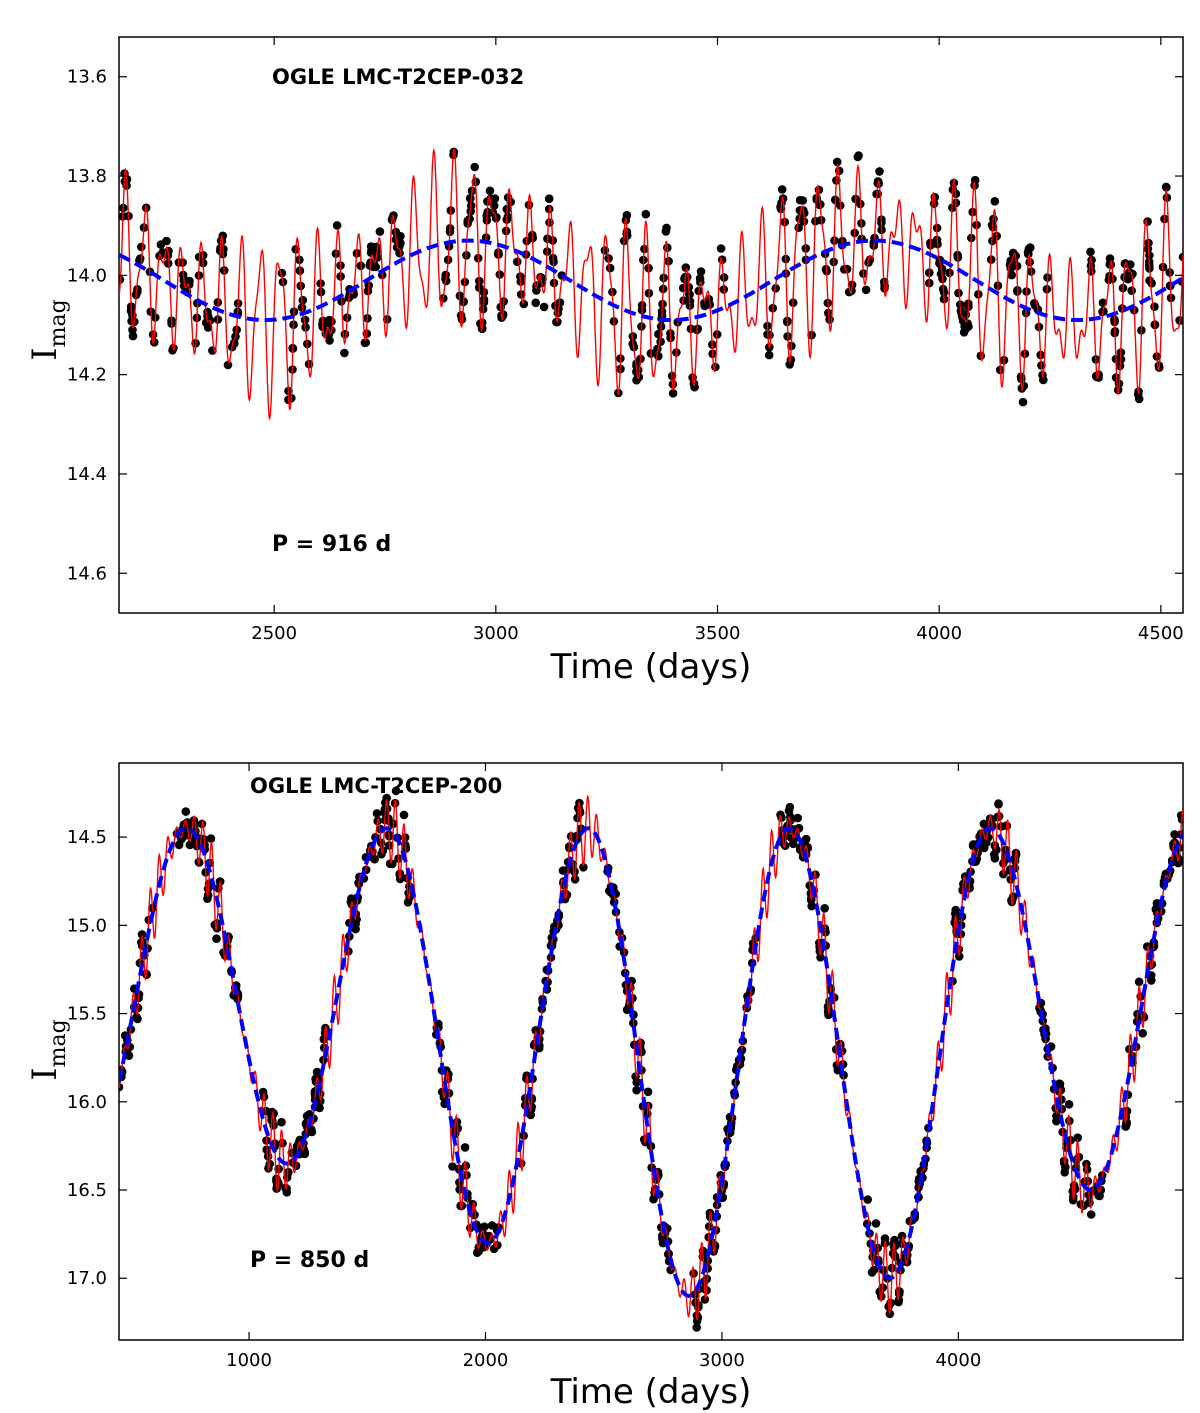 Image resolution: width=1200 pixels, height=1413 pixels. Describe the element at coordinates (87, 176) in the screenshot. I see `y-tick-label: 13.8` at that location.